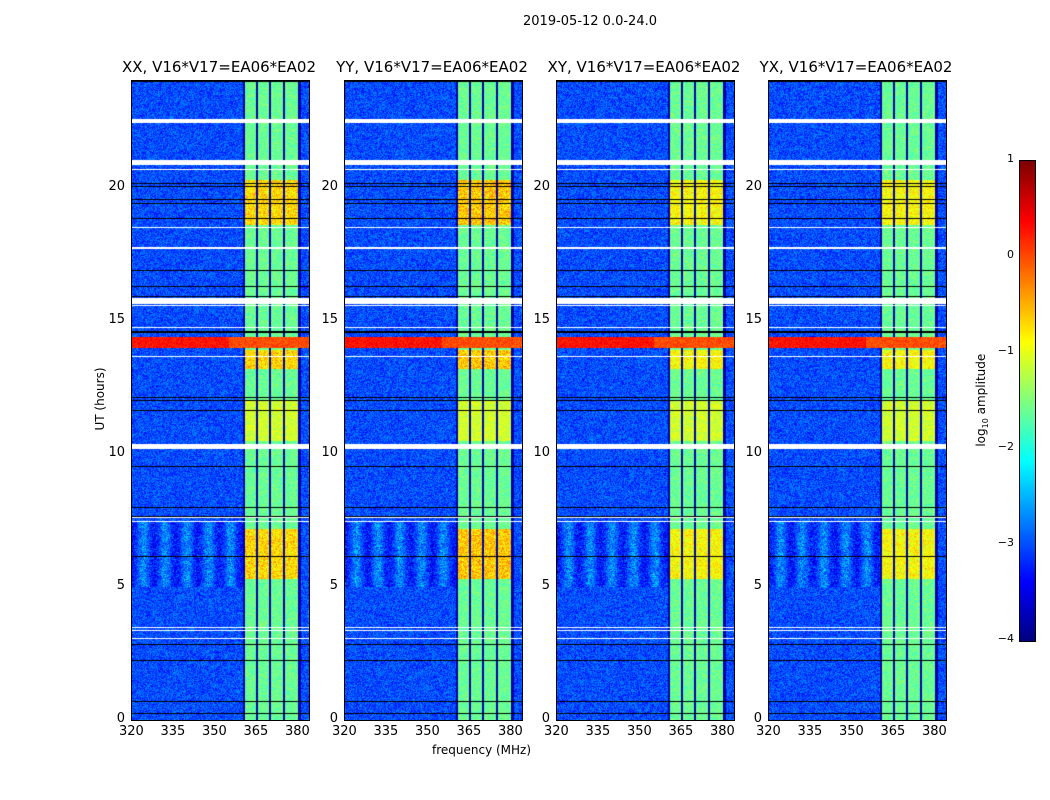  What do you see at coordinates (218, 67) in the screenshot?
I see `panel-title: XX, V16*V17=EA06*EA02` at bounding box center [218, 67].